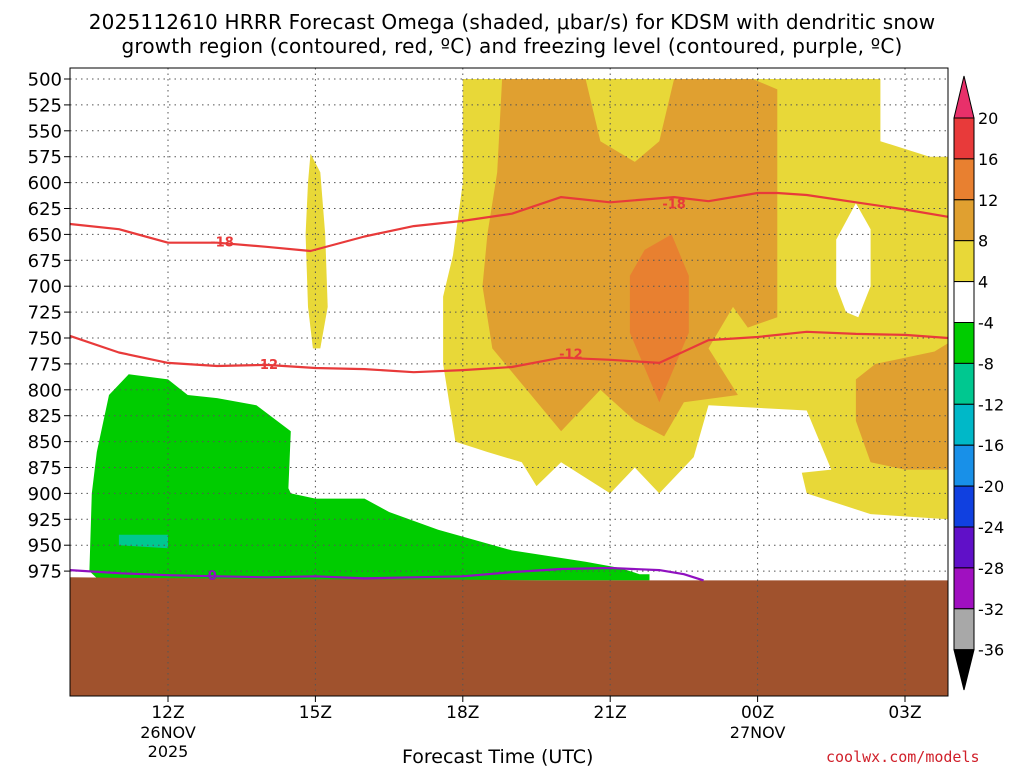  I want to click on contour-label-red-12-1: -12, so click(571, 355).